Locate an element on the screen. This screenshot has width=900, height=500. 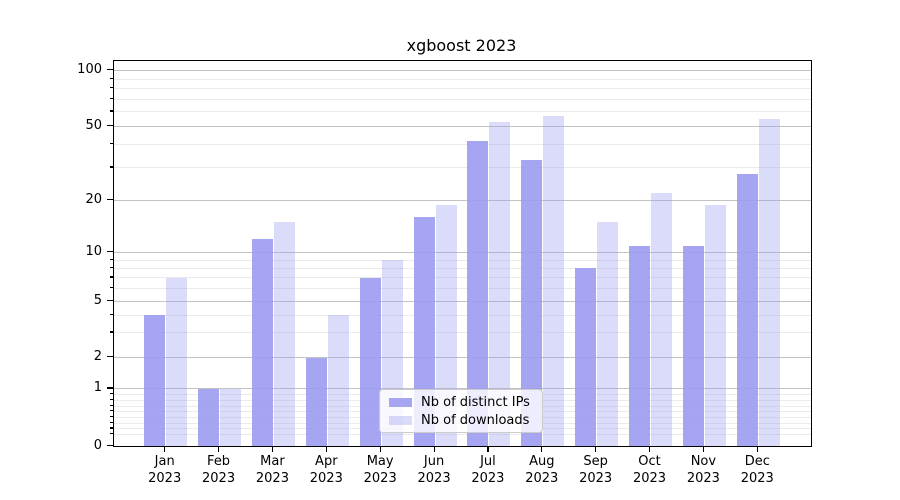
y-tick-label: 5 is located at coordinates (97, 301).